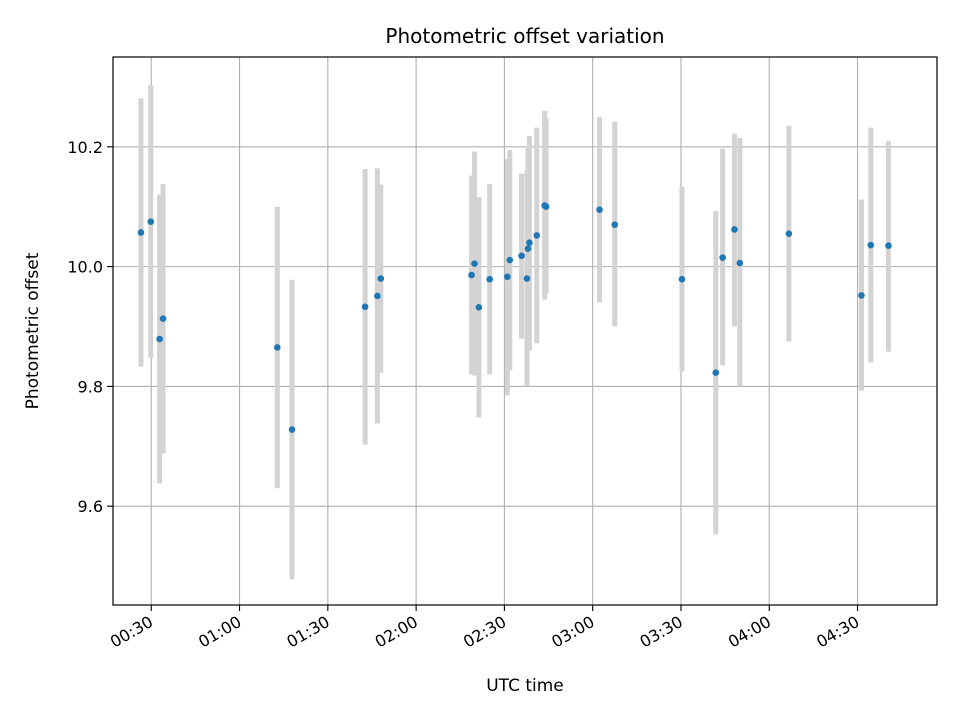 The width and height of the screenshot is (960, 720). I want to click on chart-title: Photometric offset variation, so click(524, 36).